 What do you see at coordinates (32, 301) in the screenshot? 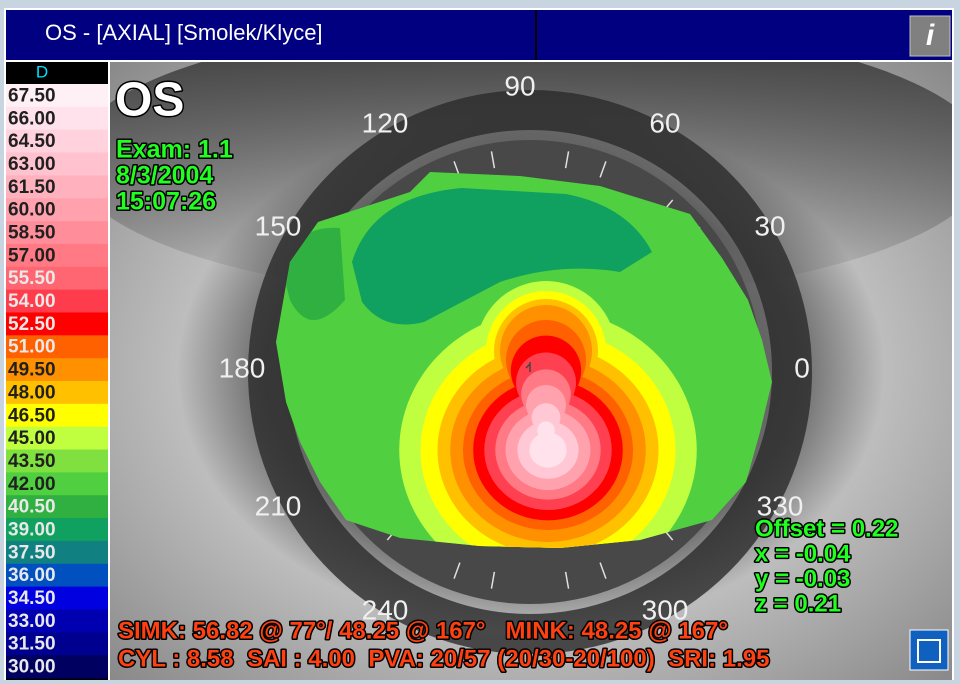
I see `scale-label: 54.00` at bounding box center [32, 301].